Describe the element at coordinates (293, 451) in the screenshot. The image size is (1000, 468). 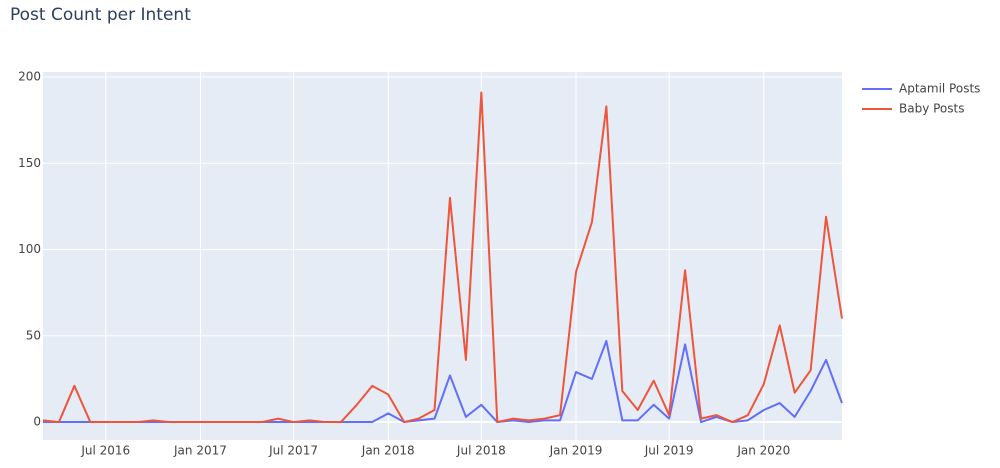
I see `x-tick-label: Jul 2017` at that location.